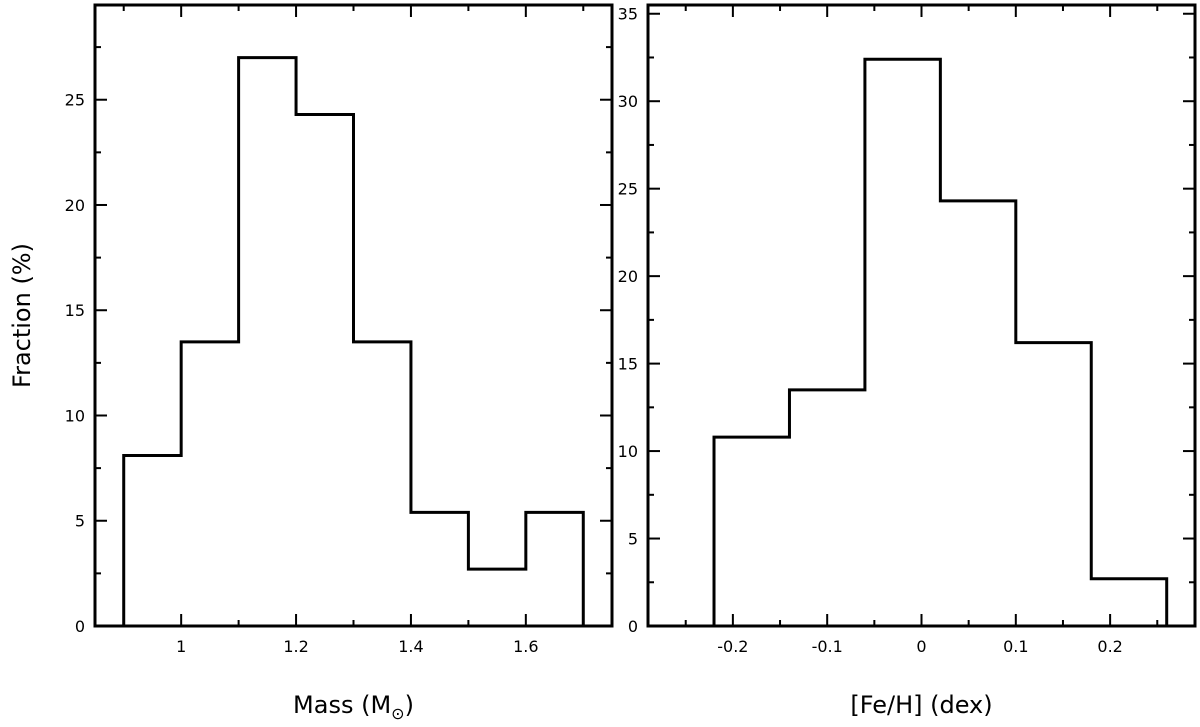 Image resolution: width=1200 pixels, height=727 pixels. Describe the element at coordinates (732, 646) in the screenshot. I see `x-tick-label: -0.2` at that location.